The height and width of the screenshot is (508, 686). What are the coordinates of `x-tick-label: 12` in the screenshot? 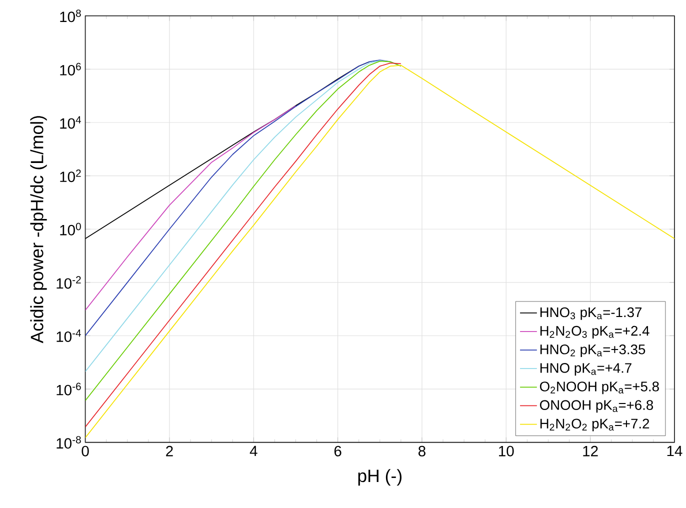 It's located at (590, 451).